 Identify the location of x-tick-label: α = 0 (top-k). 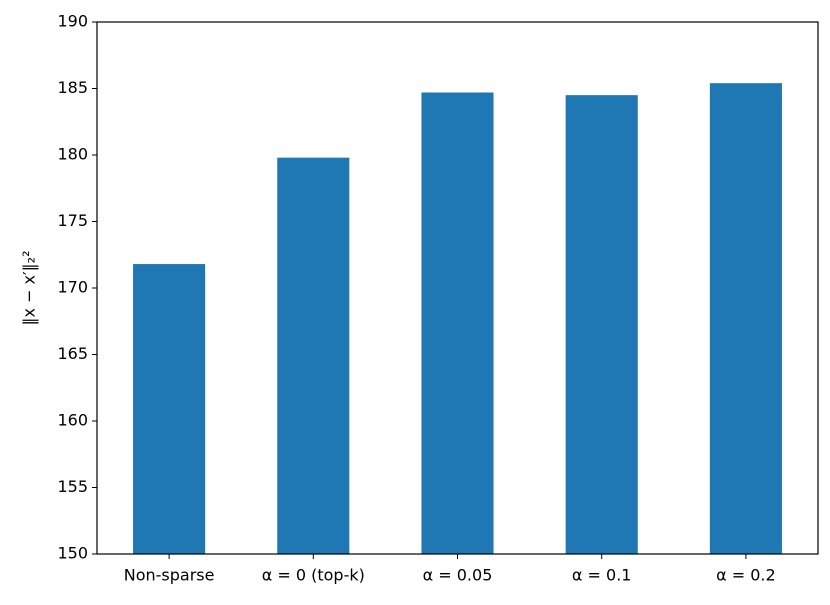
(313, 575).